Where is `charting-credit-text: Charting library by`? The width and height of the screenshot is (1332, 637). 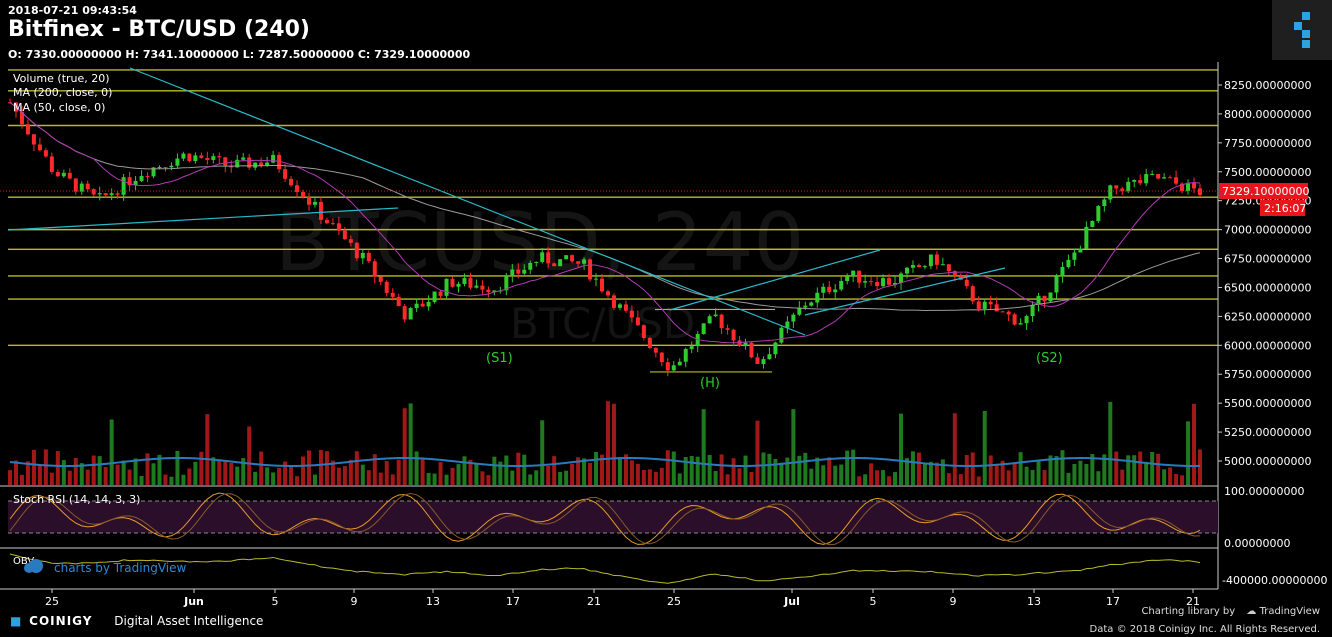
charting-credit-text: Charting library by is located at coordinates (1188, 611).